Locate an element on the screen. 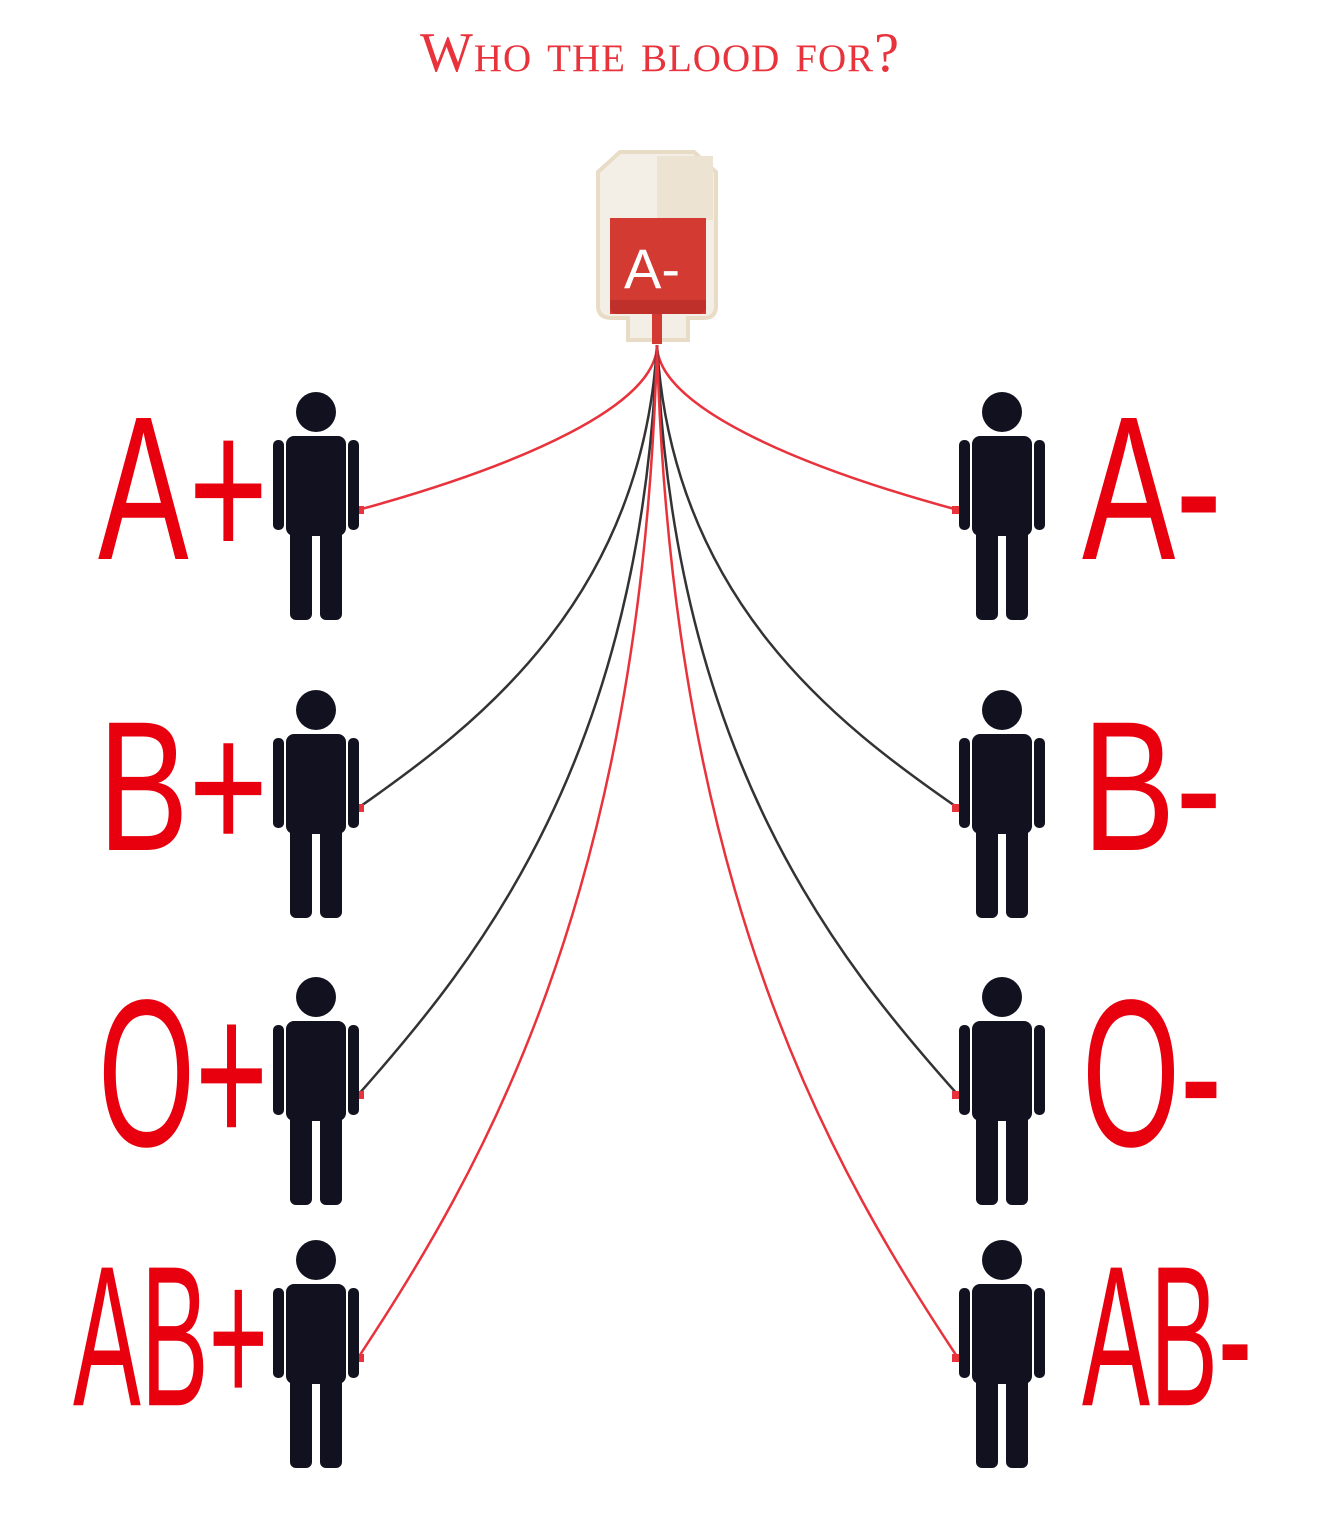  connection-line-oneg is located at coordinates (807, 720).